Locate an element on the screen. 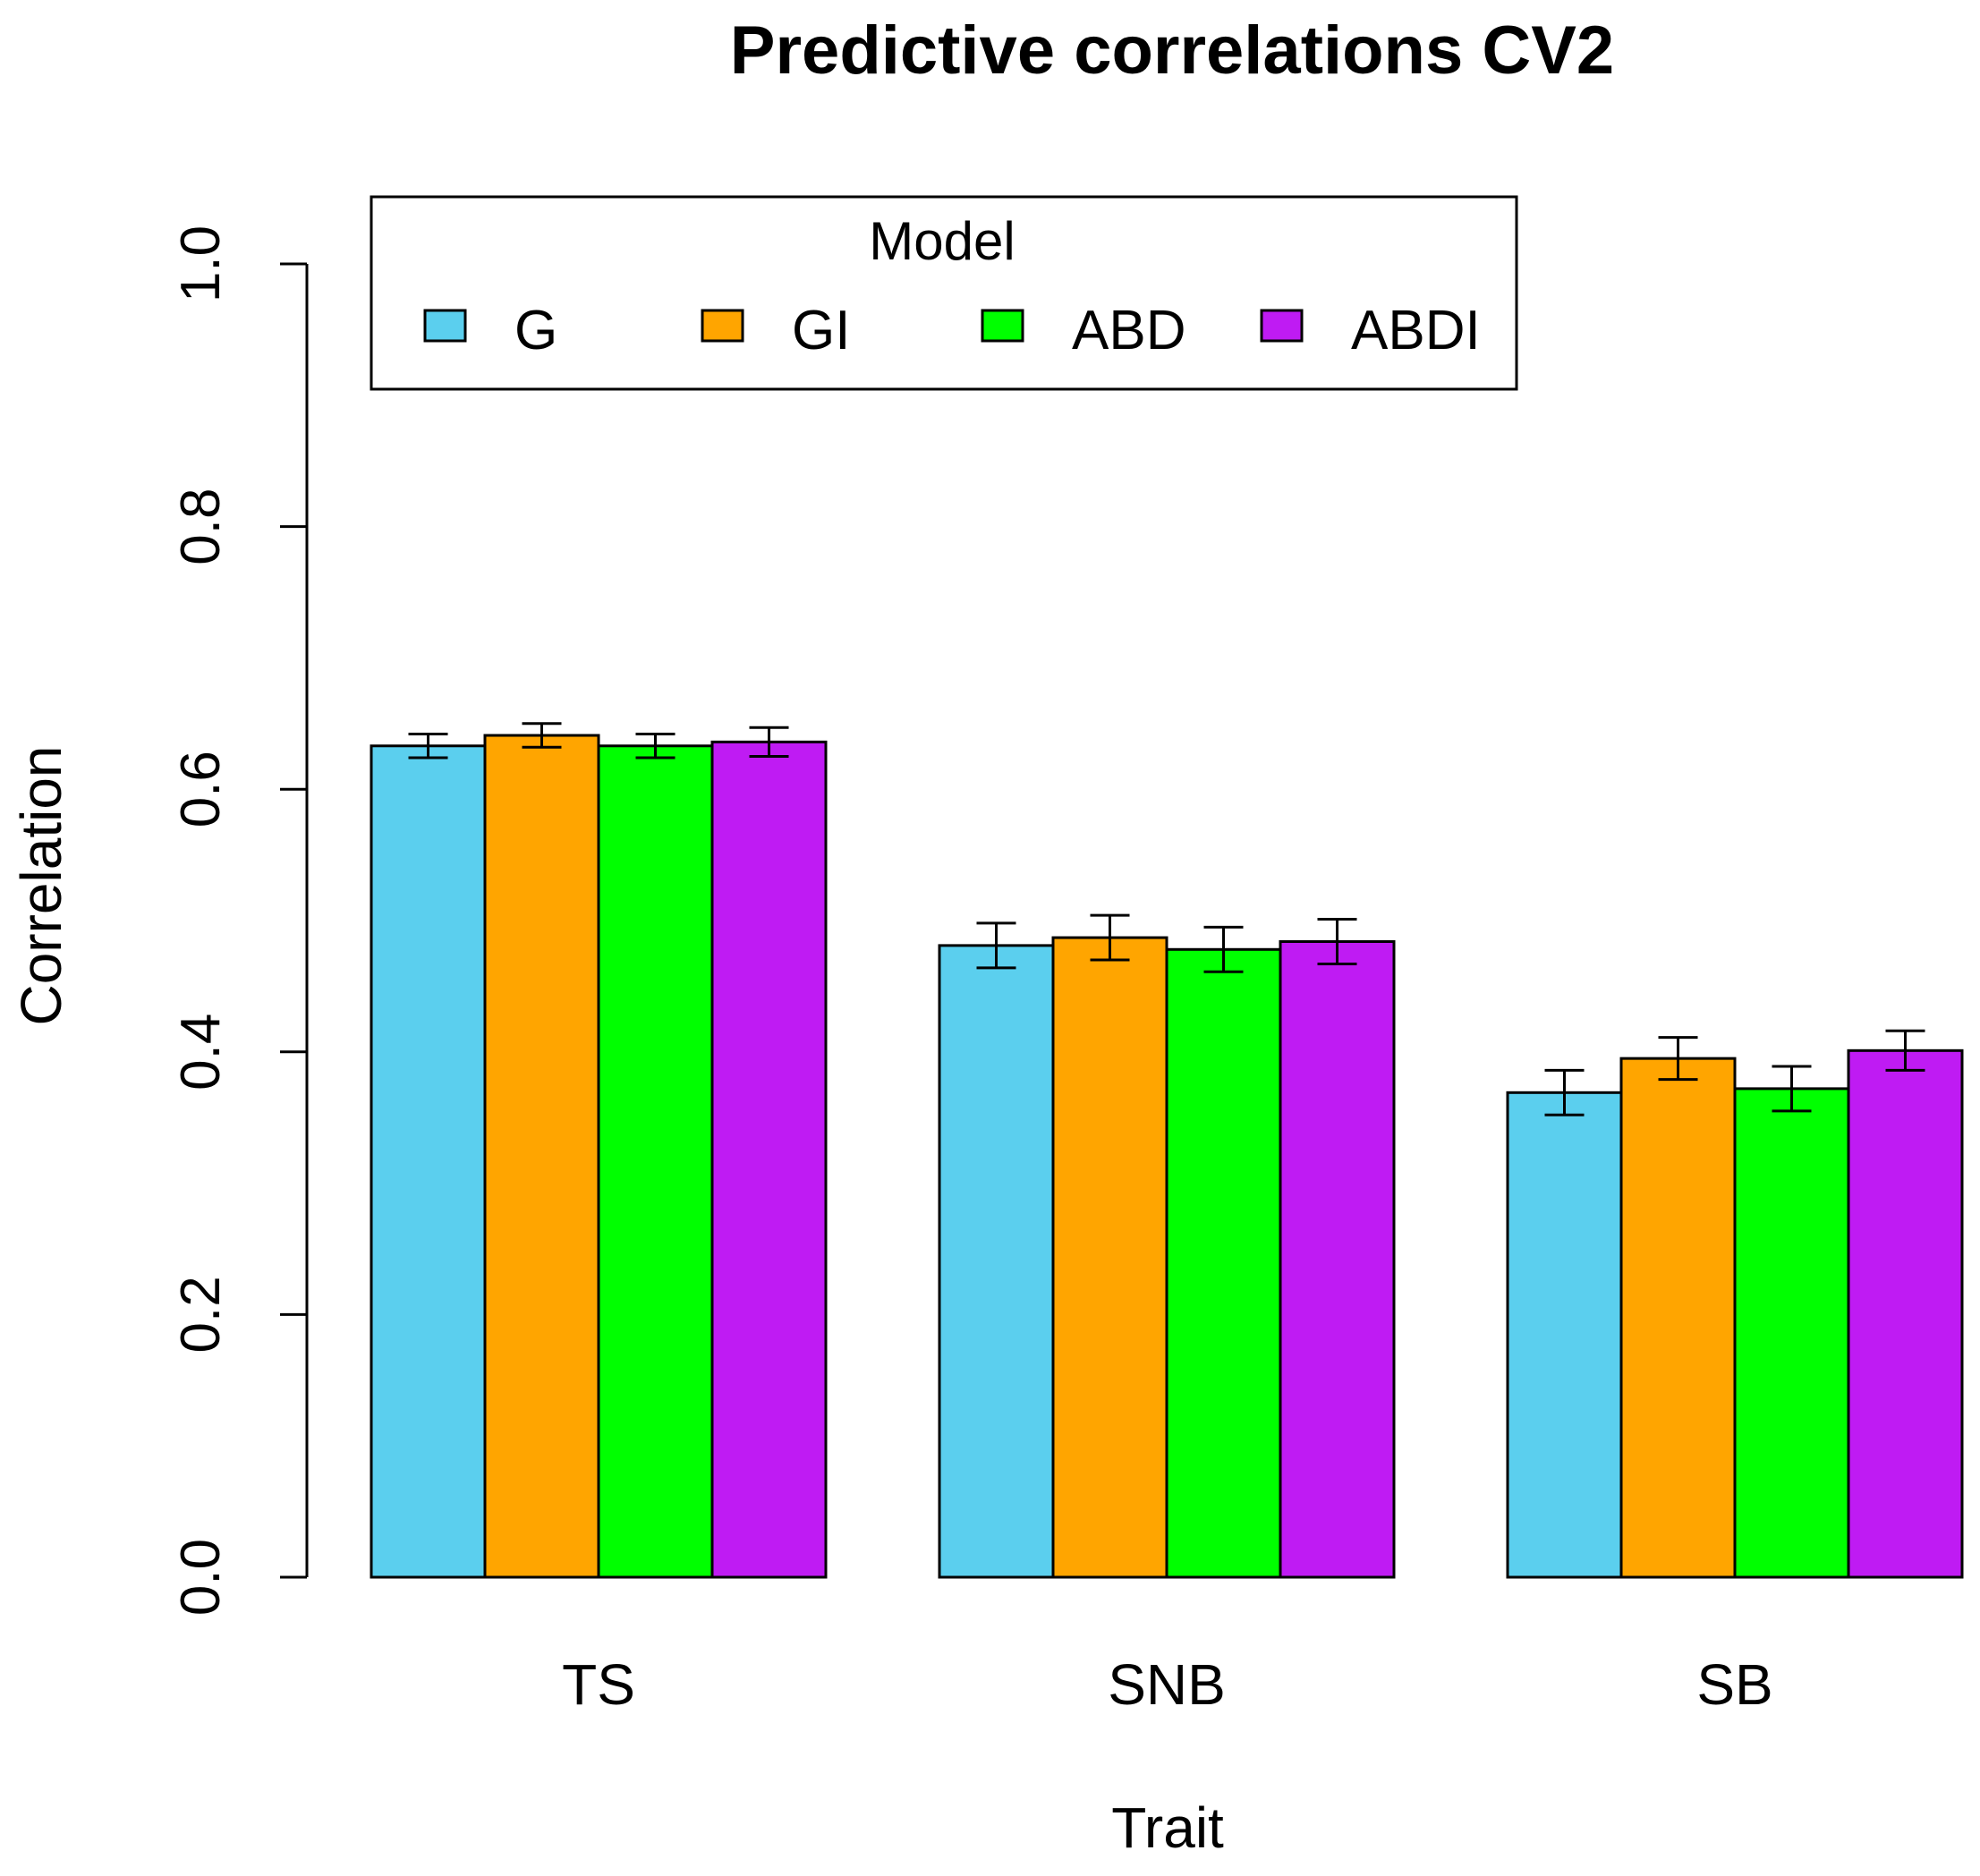 The width and height of the screenshot is (1980, 1876). bar-SB-ABD is located at coordinates (1791, 1333).